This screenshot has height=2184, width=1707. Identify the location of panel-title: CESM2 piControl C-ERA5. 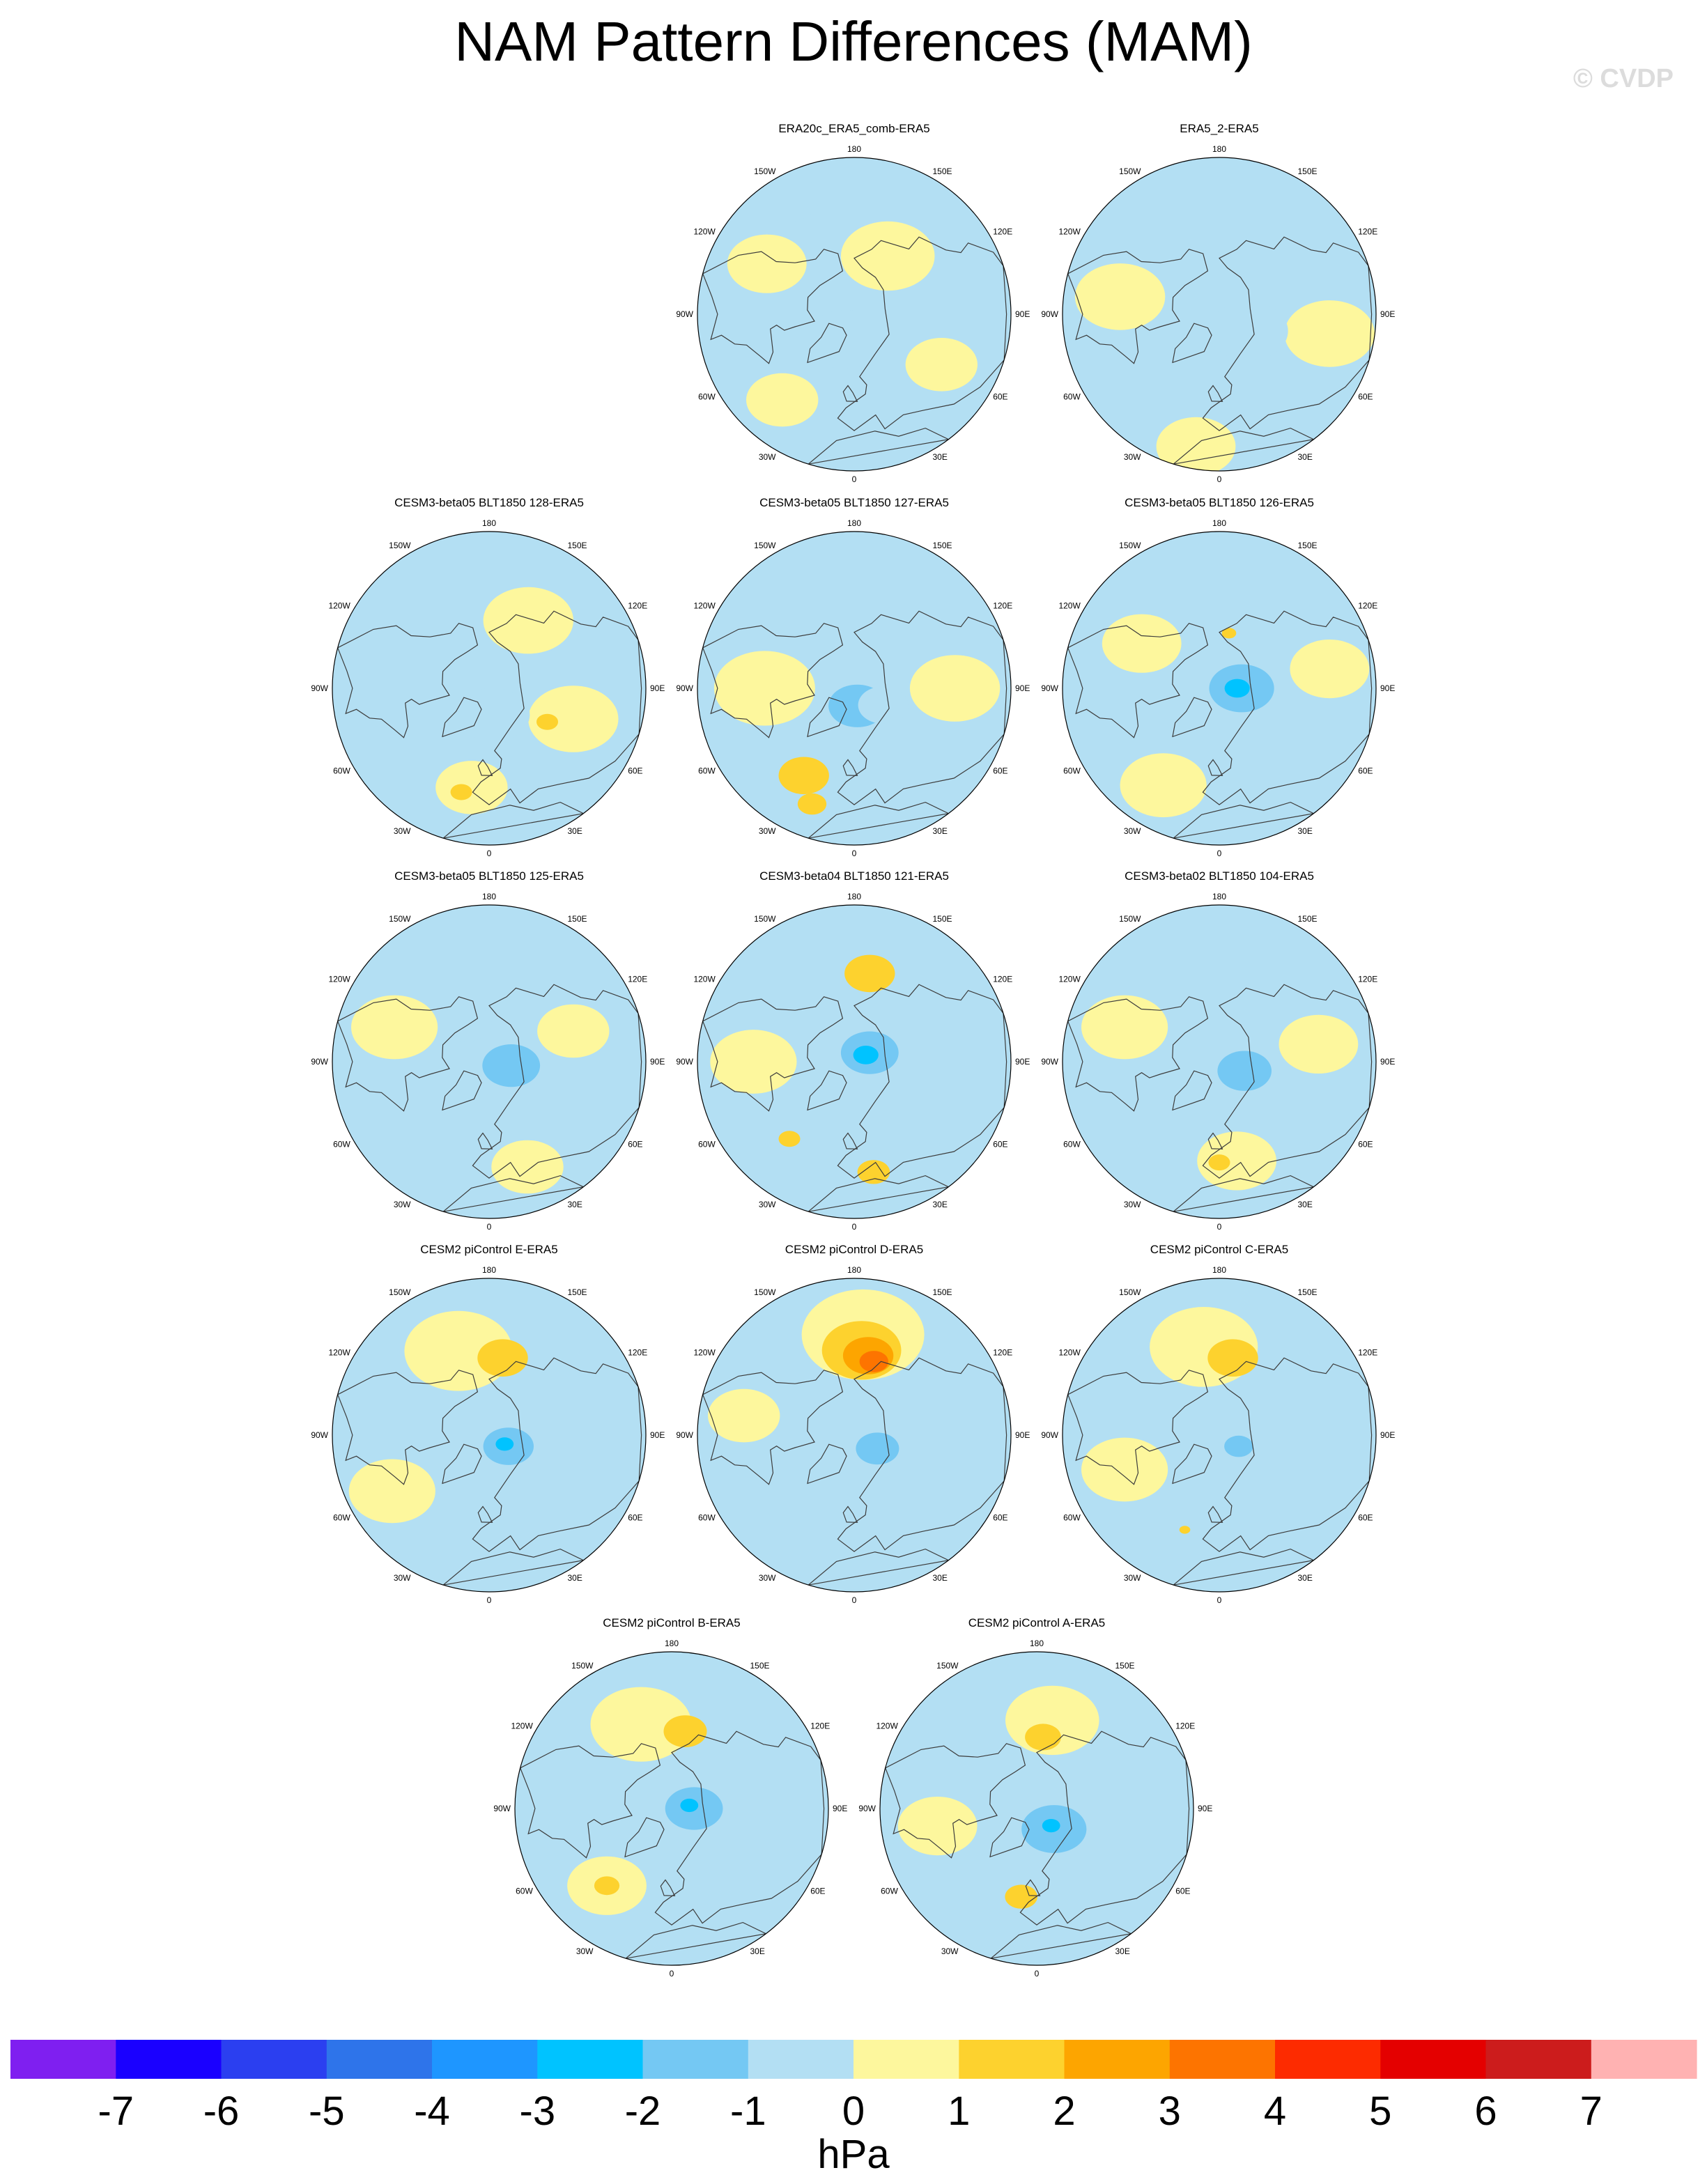
(1219, 1249).